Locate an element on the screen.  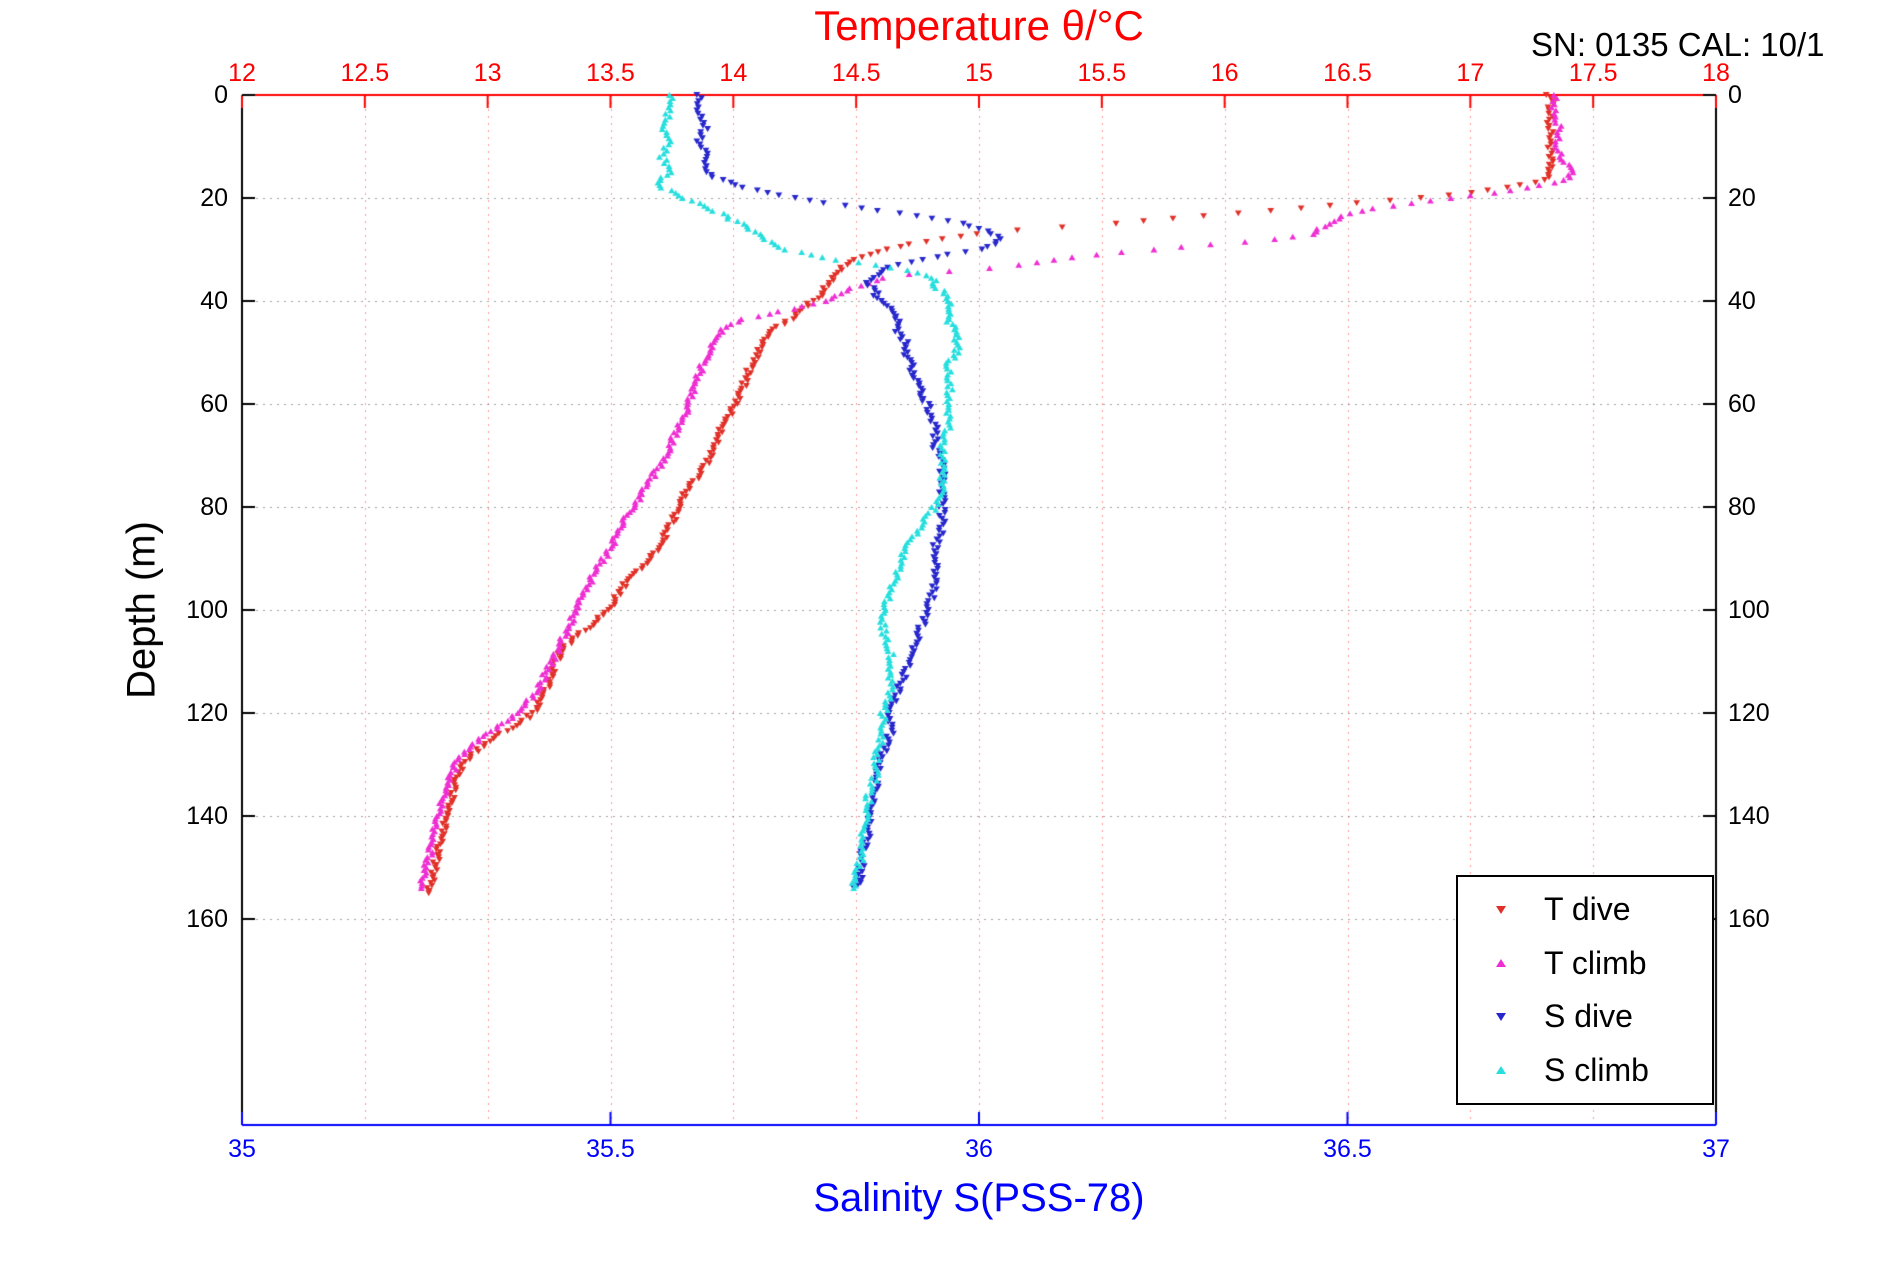
depth-tick-label-left: 120 is located at coordinates (207, 713).